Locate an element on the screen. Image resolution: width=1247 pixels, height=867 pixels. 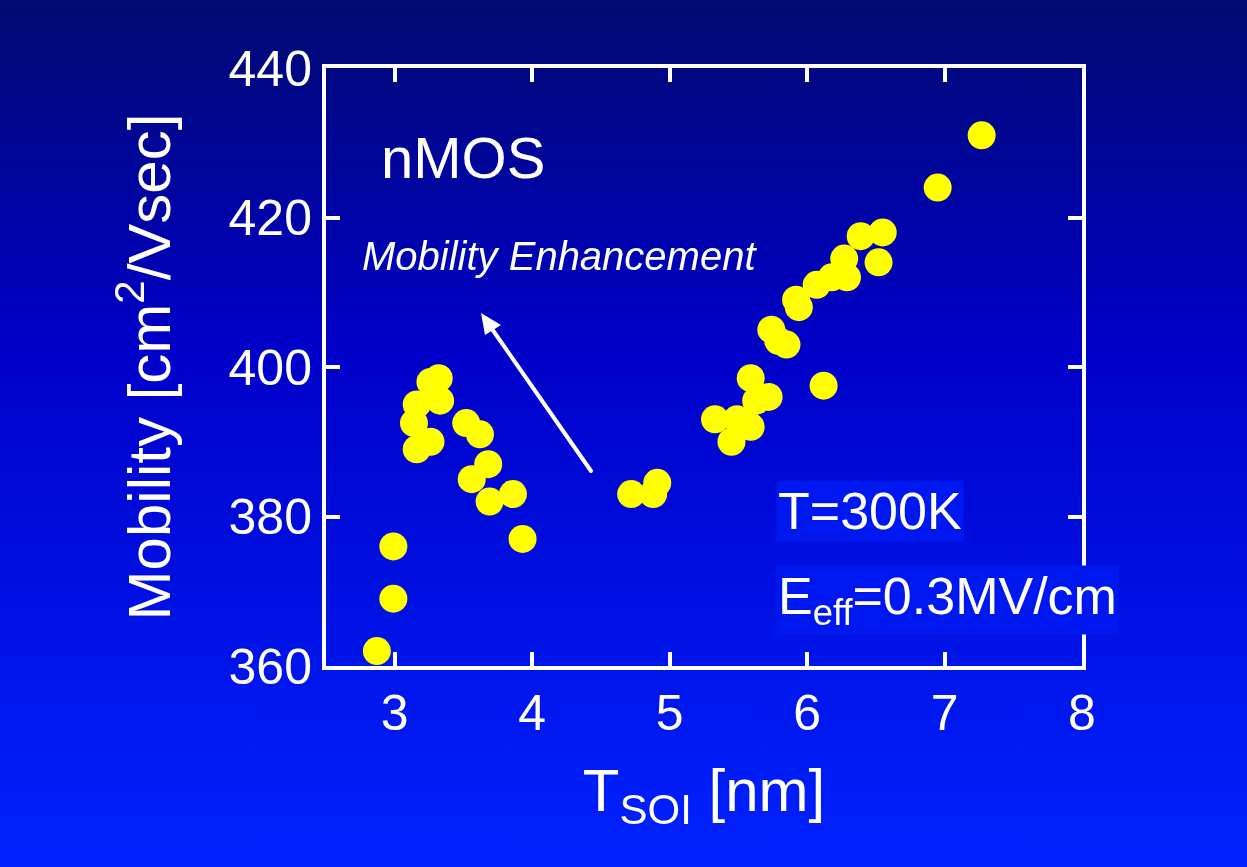
annotation: T=300K is located at coordinates (870, 511).